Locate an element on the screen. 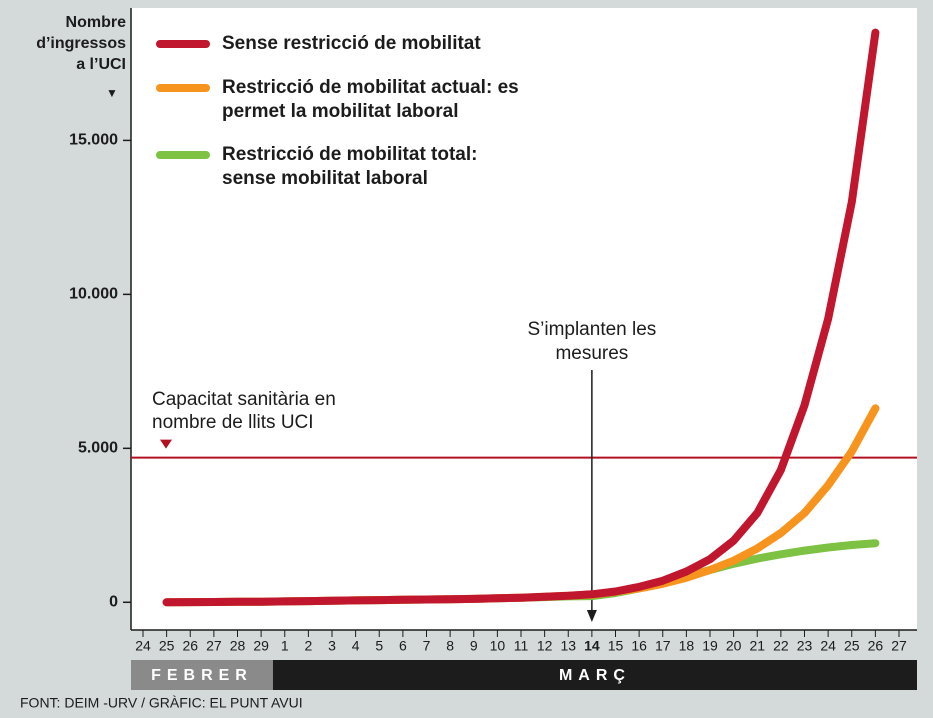 Image resolution: width=933 pixels, height=718 pixels. month-label: FEBRER is located at coordinates (202, 675).